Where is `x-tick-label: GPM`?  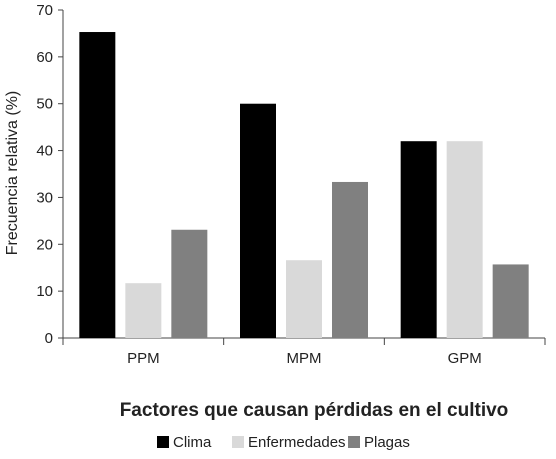
x-tick-label: GPM is located at coordinates (465, 358).